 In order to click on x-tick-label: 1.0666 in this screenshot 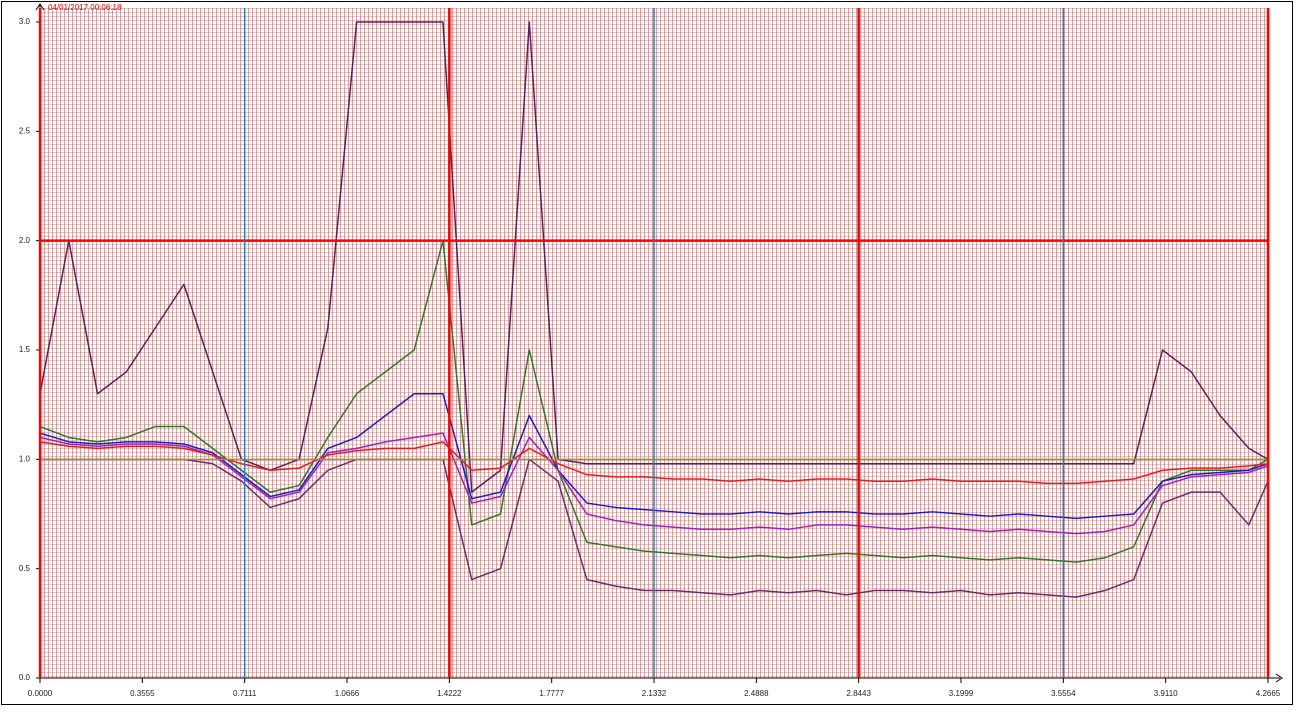, I will do `click(347, 693)`.